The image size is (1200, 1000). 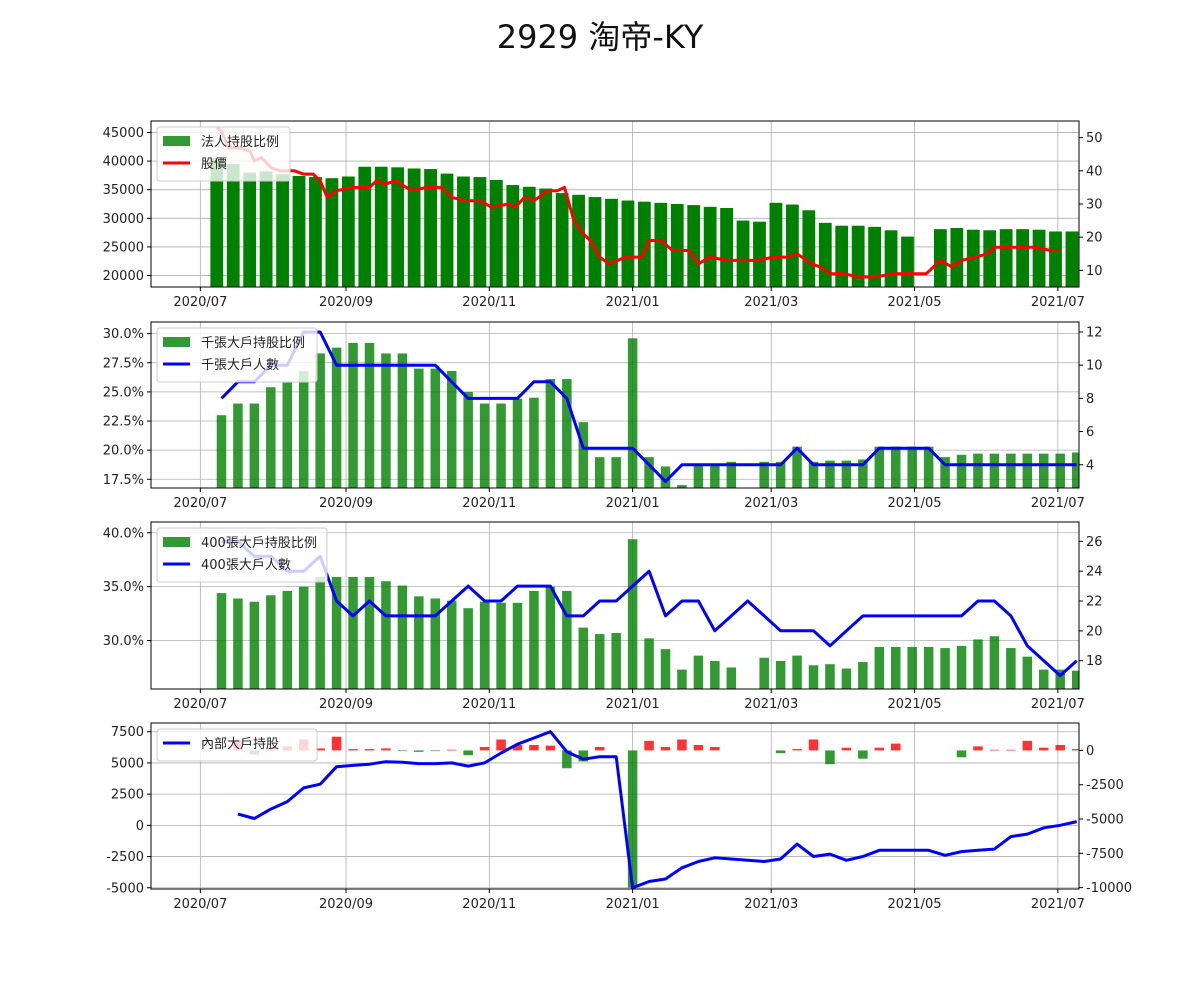 What do you see at coordinates (123, 247) in the screenshot?
I see `y-left-tick-label: 25000` at bounding box center [123, 247].